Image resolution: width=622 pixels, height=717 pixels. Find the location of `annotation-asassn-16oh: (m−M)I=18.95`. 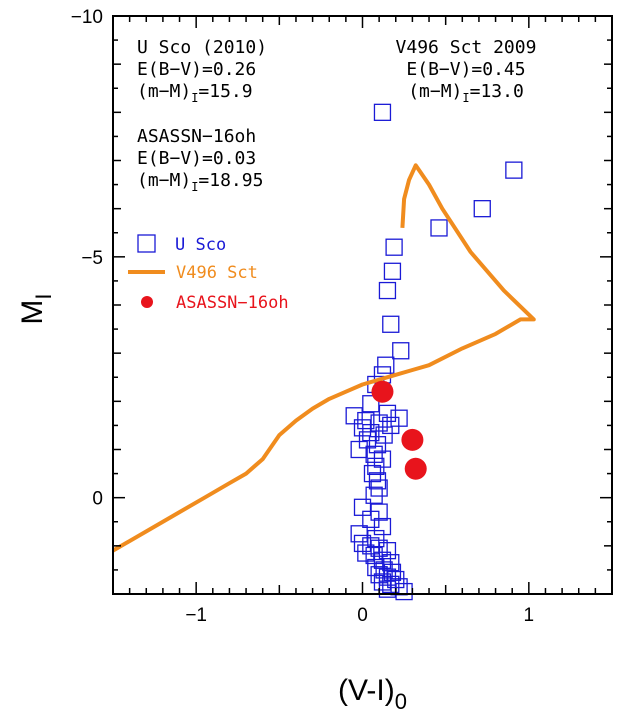

annotation-asassn-16oh: (m−M)I=18.95 is located at coordinates (200, 182).